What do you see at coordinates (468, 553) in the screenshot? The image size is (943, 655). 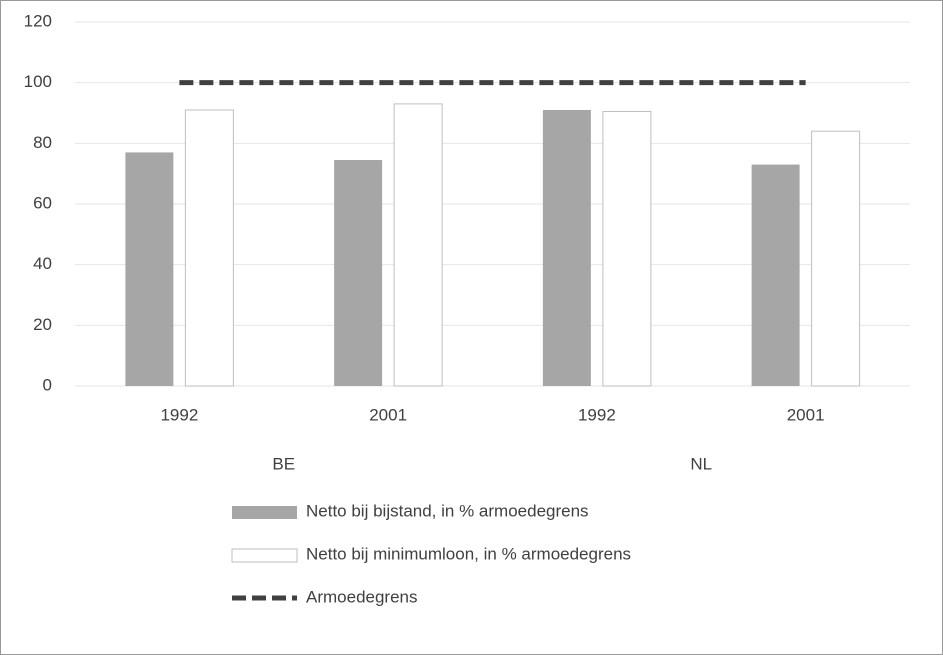 I see `legend-label: Netto bij minimumloon, in % armoedegrens` at bounding box center [468, 553].